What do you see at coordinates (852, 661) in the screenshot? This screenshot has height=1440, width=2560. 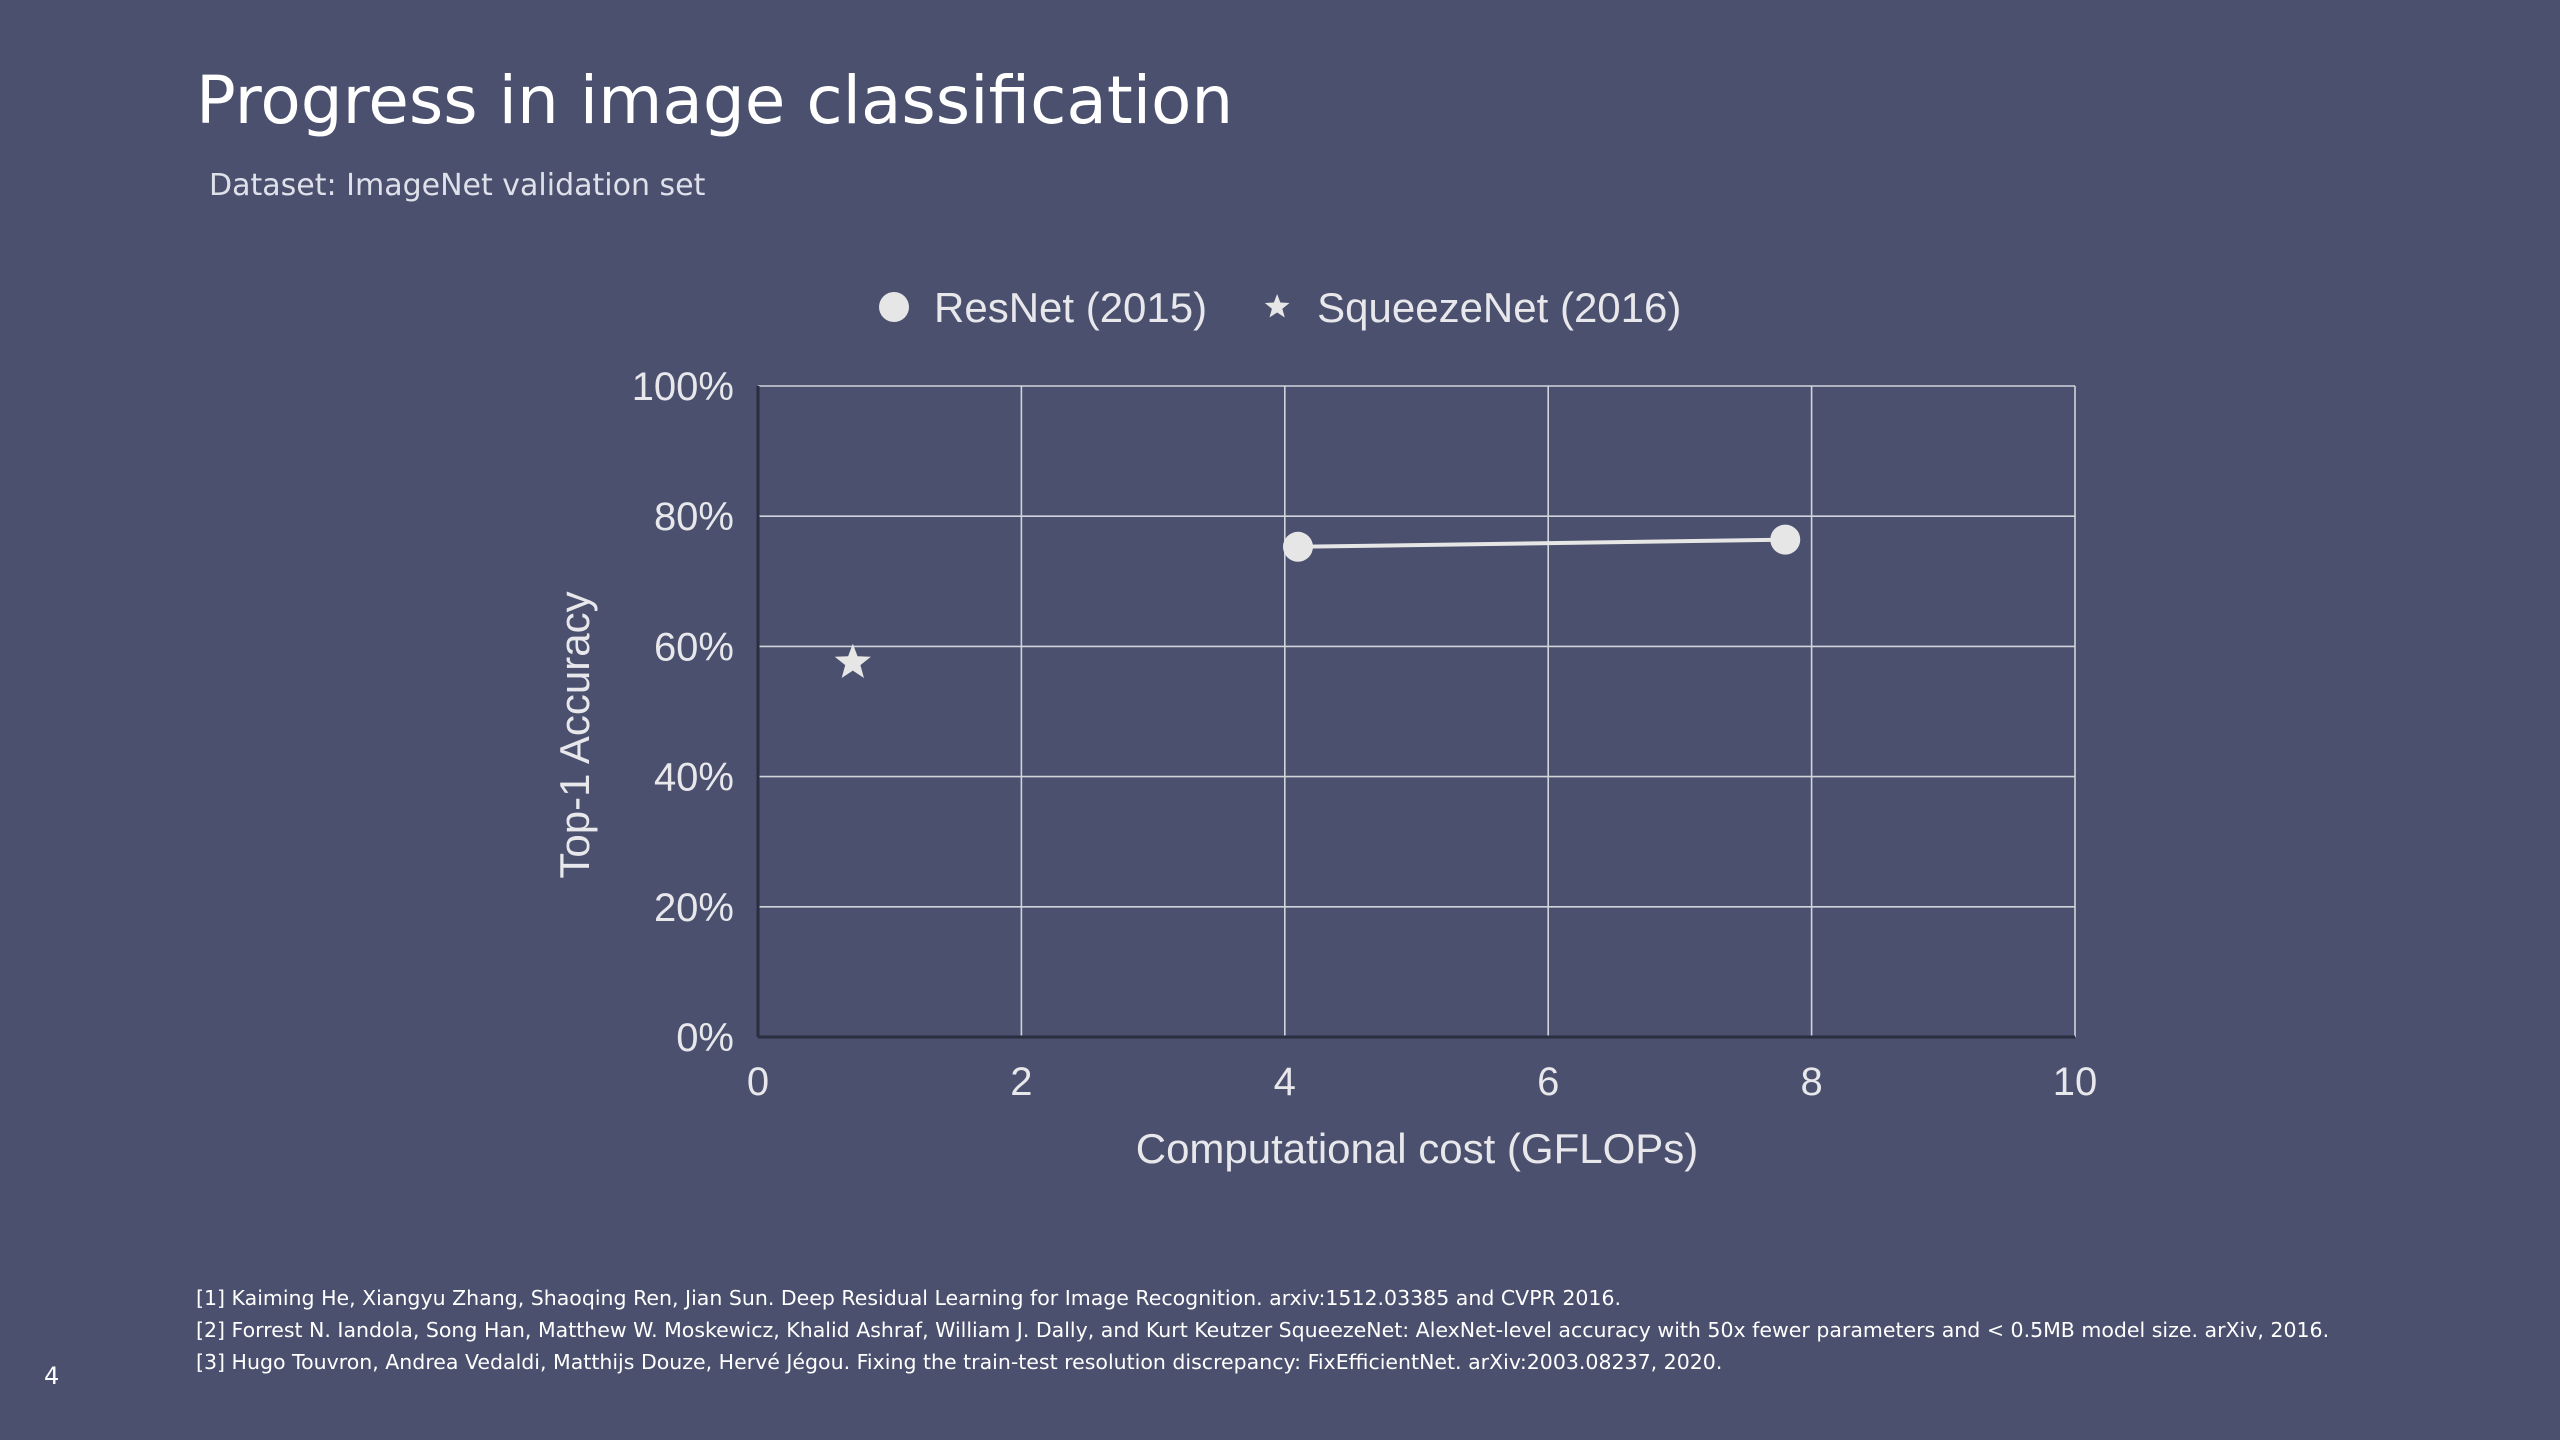 I see `data-point-star` at bounding box center [852, 661].